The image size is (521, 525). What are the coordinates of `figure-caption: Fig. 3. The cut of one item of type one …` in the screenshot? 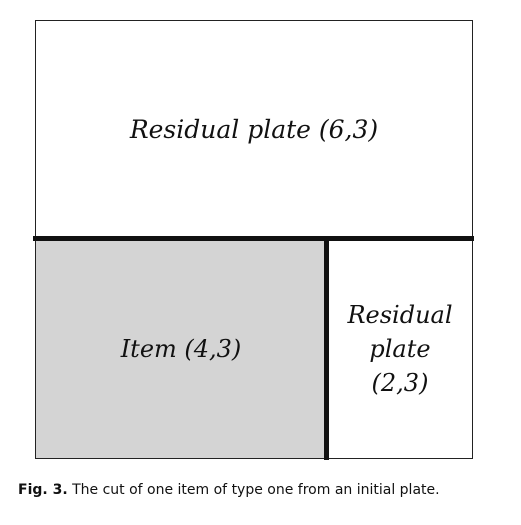 It's located at (263, 490).